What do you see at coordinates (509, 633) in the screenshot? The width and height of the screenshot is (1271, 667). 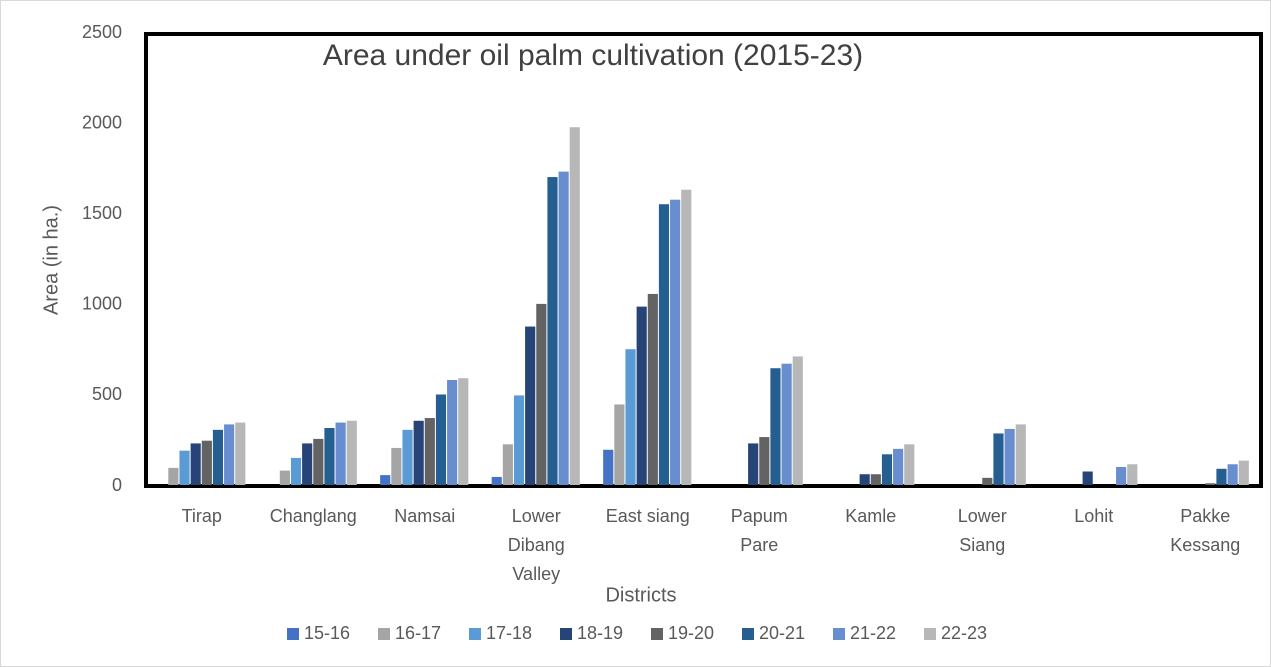 I see `legend-label: 17-18` at bounding box center [509, 633].